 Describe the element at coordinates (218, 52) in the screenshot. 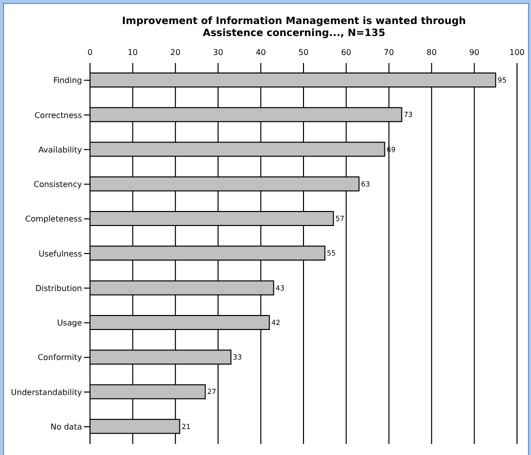

I see `x-tick-label: 30` at that location.